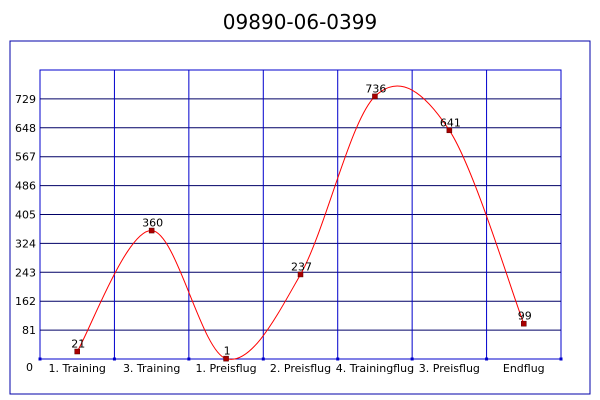  I want to click on y-tick-label: 162, so click(25, 301).